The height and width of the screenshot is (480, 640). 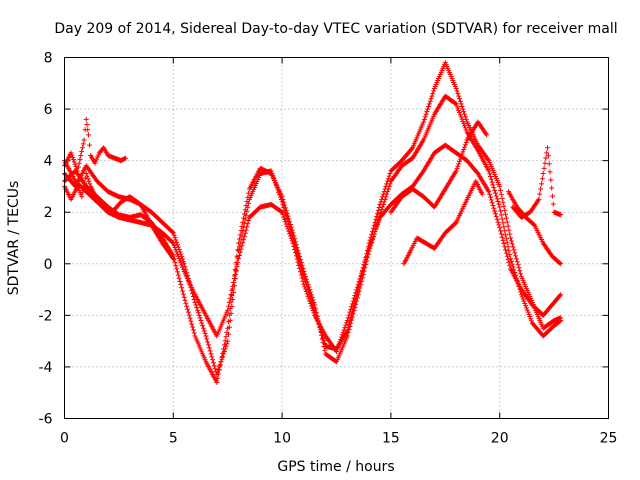 I want to click on y-tick-label: 8, so click(x=48, y=59).